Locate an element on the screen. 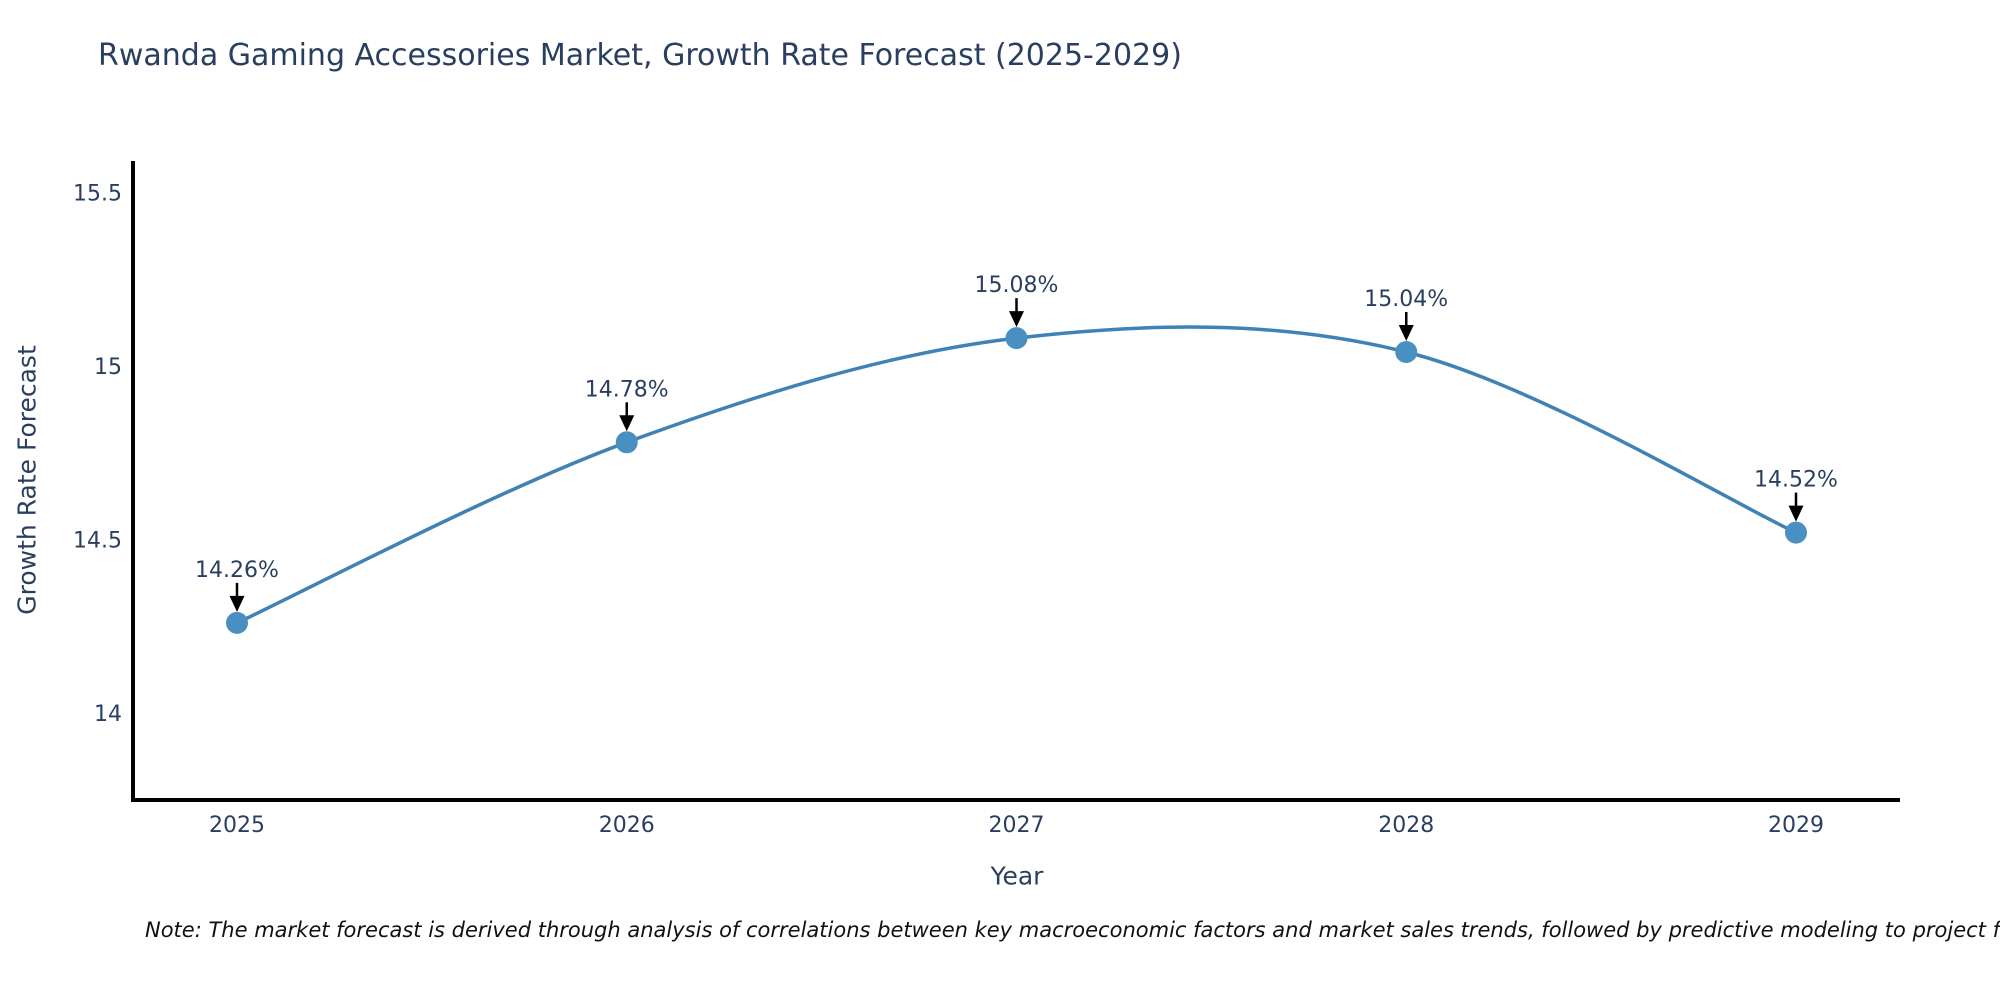  x-tick-label: 2028 is located at coordinates (1406, 825).